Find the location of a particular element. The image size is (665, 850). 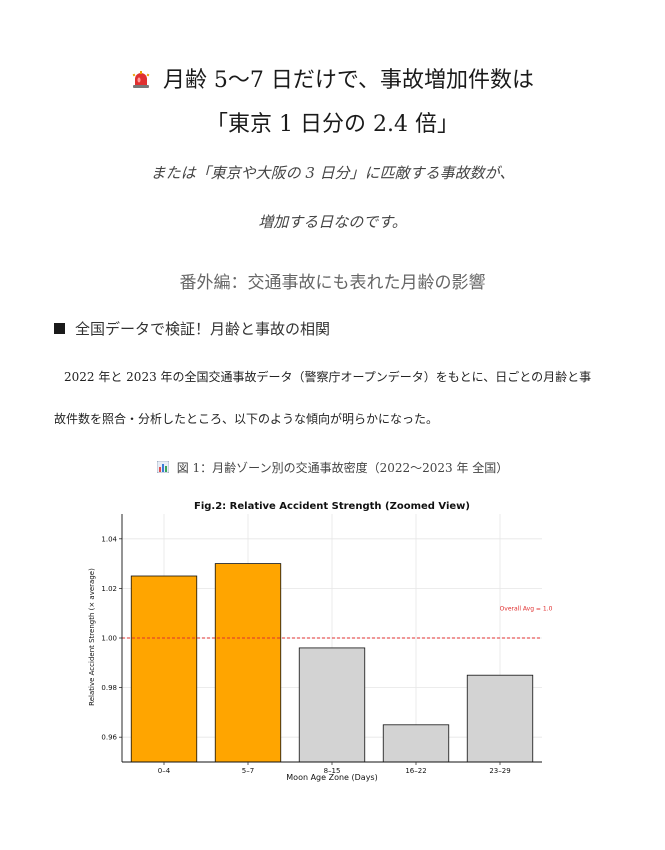

bar-layer is located at coordinates (332, 663).